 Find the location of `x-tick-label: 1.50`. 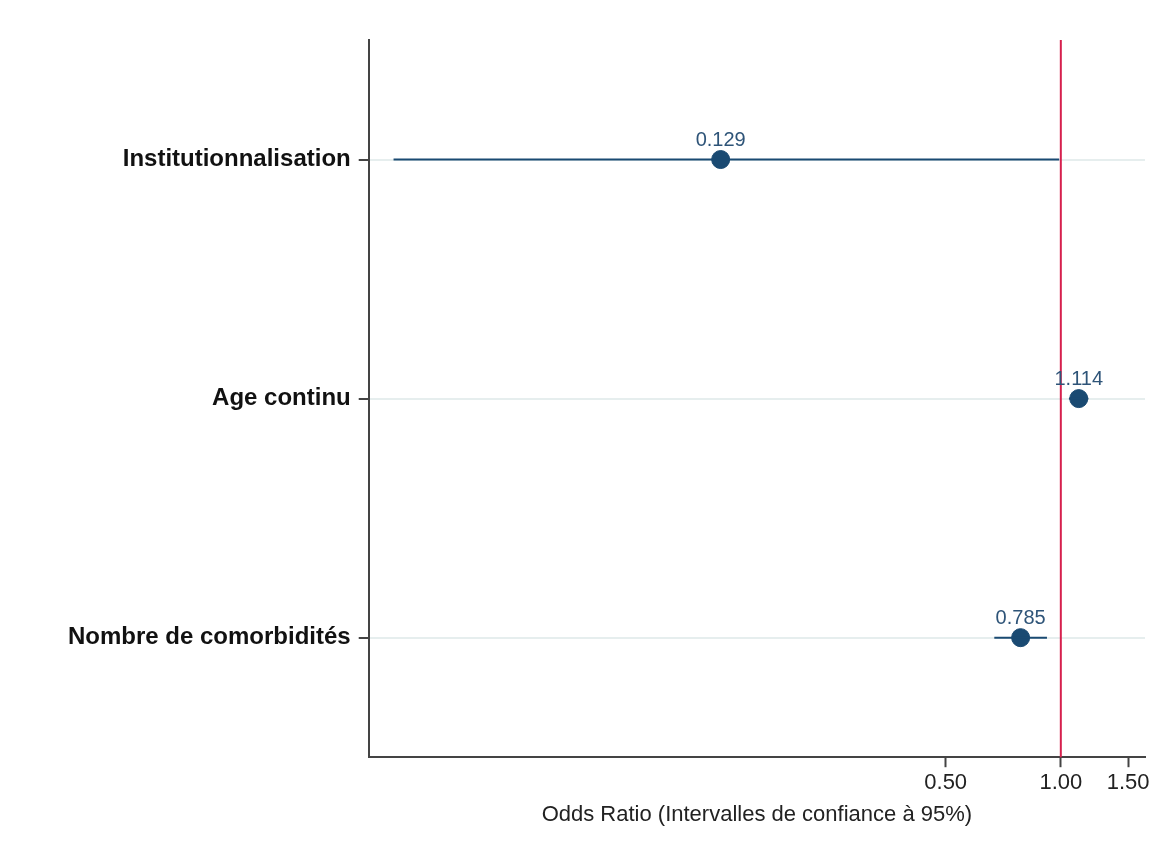

x-tick-label: 1.50 is located at coordinates (1128, 782).